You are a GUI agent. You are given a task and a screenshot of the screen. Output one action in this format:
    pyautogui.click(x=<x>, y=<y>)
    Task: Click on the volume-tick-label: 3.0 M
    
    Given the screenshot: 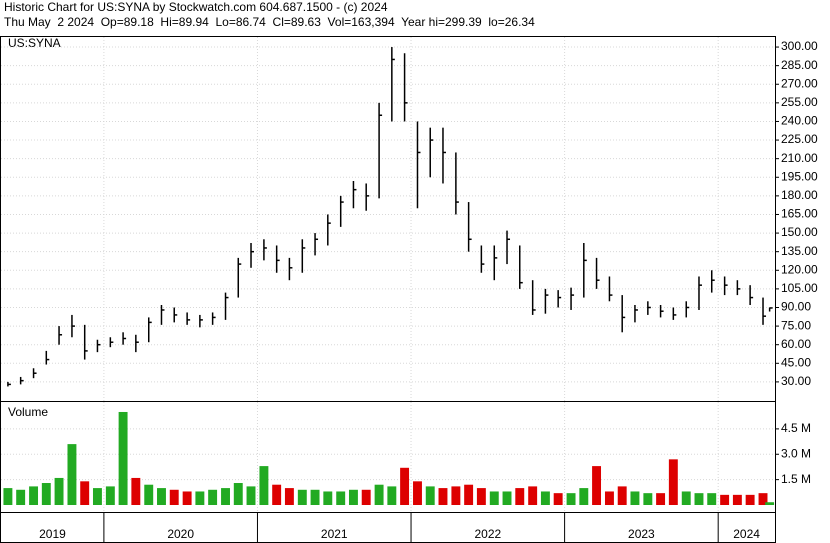 What is the action you would take?
    pyautogui.click(x=796, y=453)
    